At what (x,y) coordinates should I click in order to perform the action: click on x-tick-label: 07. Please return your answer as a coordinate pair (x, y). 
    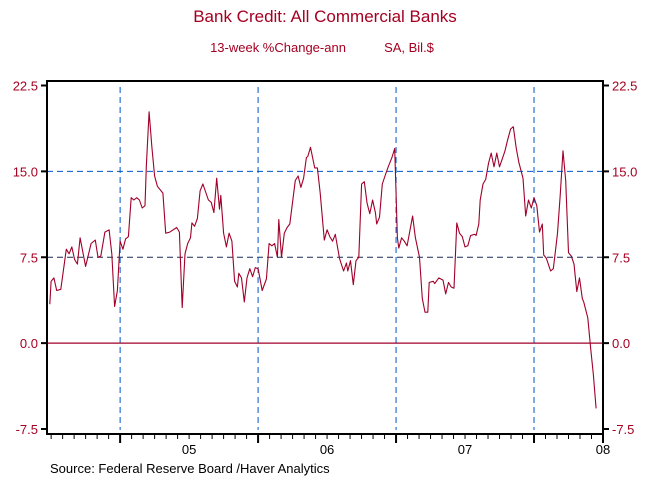
    Looking at the image, I should click on (465, 449).